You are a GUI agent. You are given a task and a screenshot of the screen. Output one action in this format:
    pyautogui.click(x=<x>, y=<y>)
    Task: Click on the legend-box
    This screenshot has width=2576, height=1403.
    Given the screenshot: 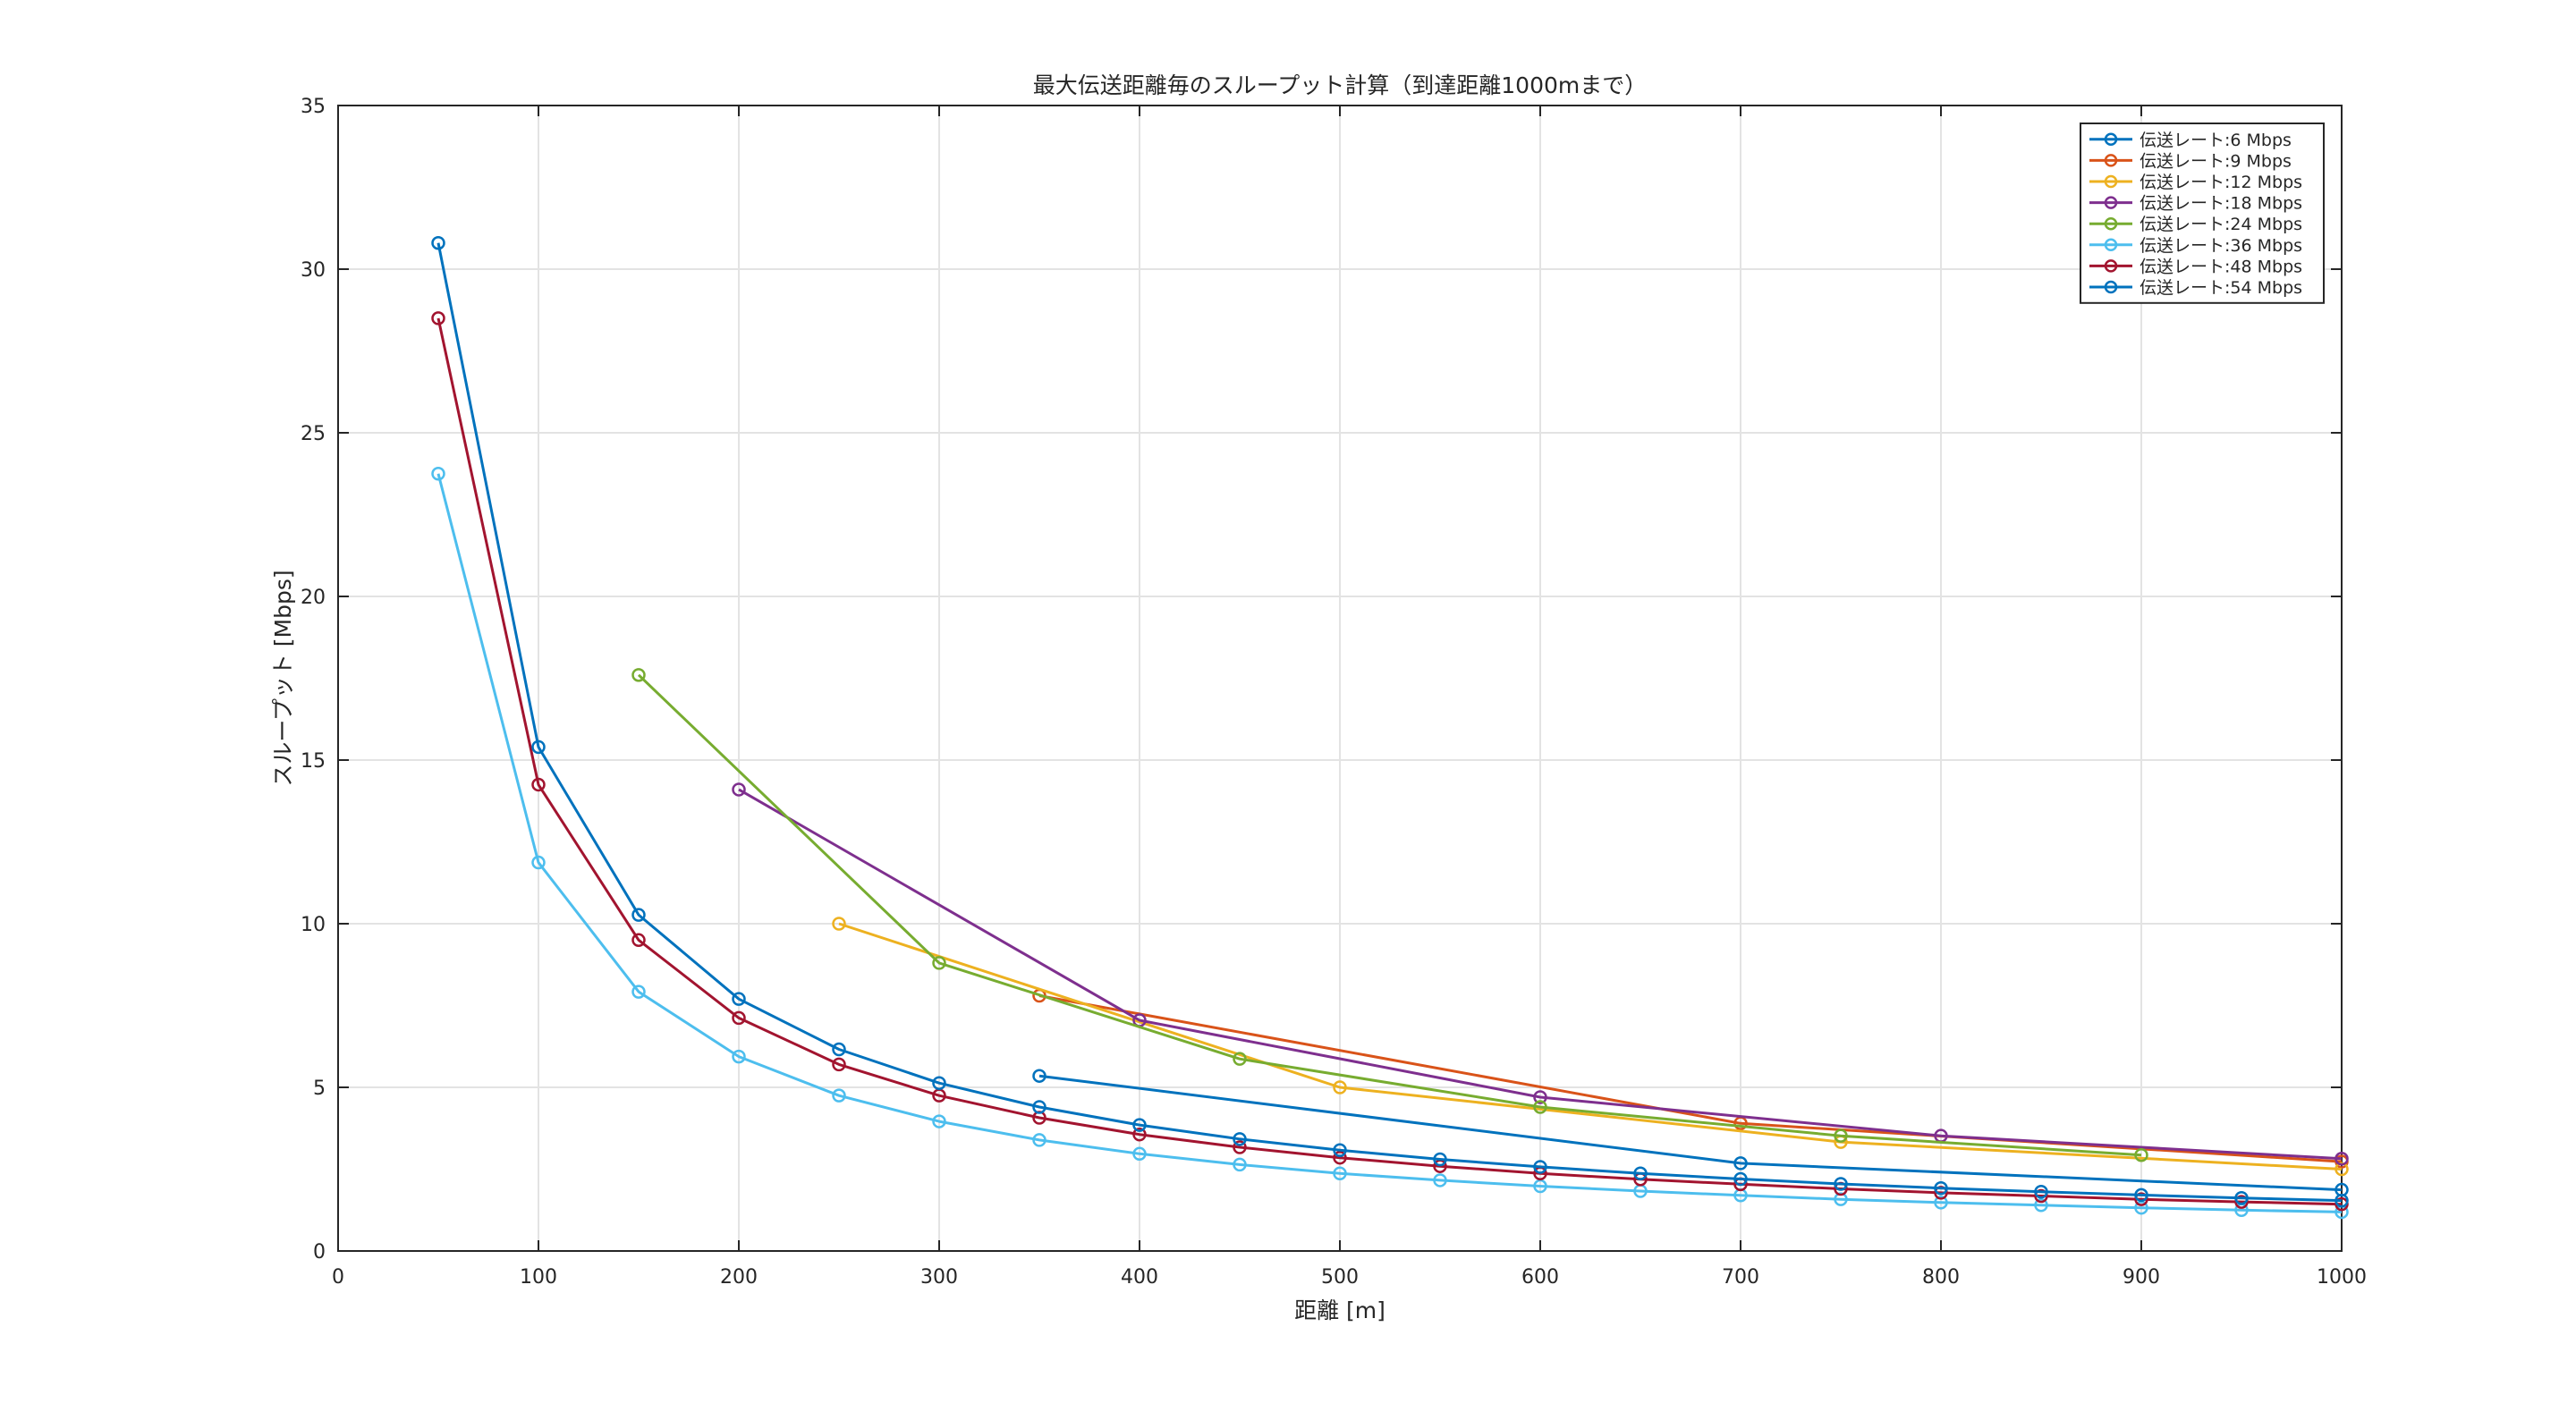 What is the action you would take?
    pyautogui.click(x=2202, y=213)
    